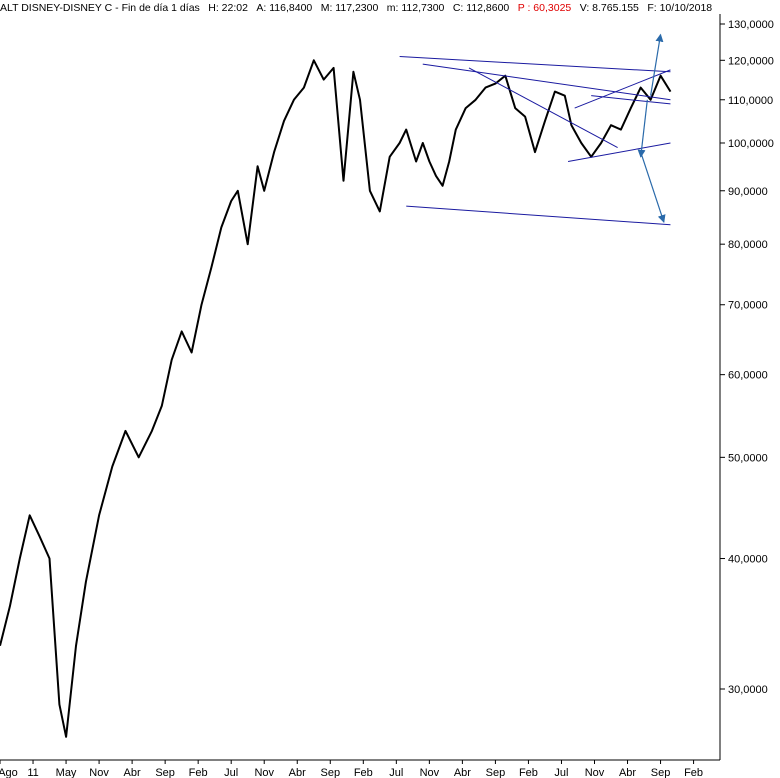 The width and height of the screenshot is (780, 778). What do you see at coordinates (748, 560) in the screenshot?
I see `y-tick-label: 40,0000` at bounding box center [748, 560].